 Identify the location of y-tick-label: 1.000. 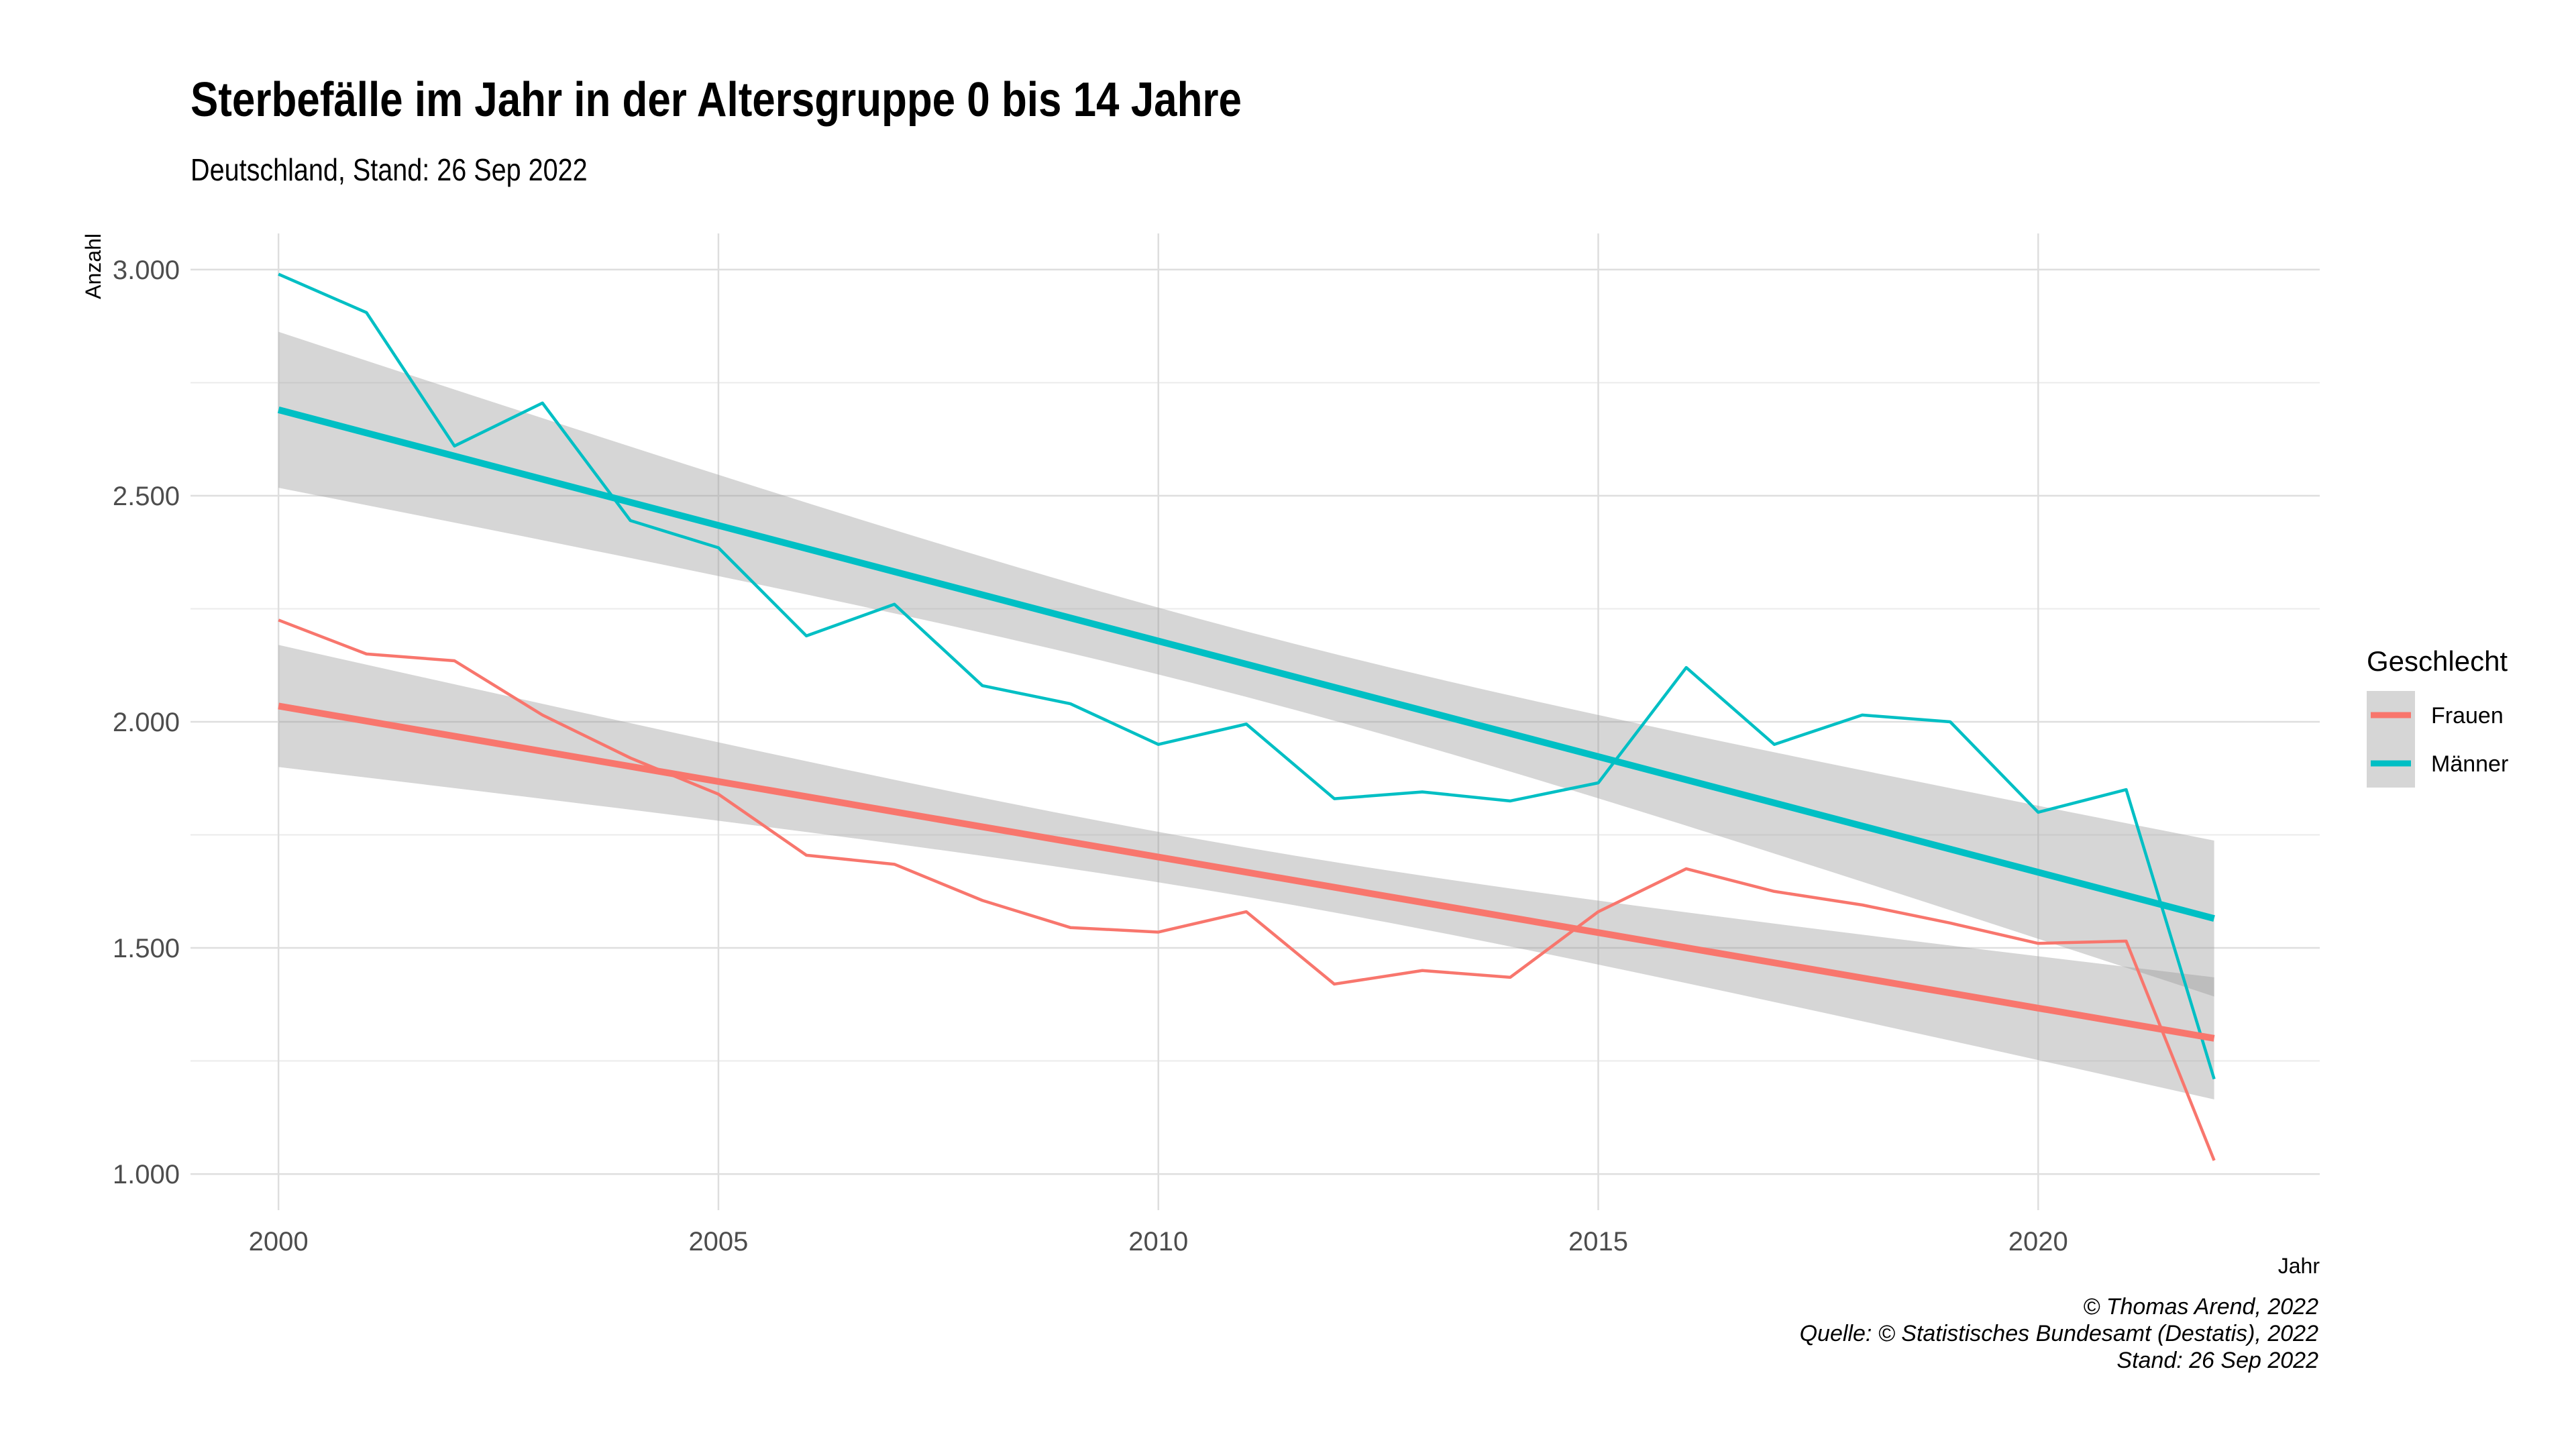
(146, 1174).